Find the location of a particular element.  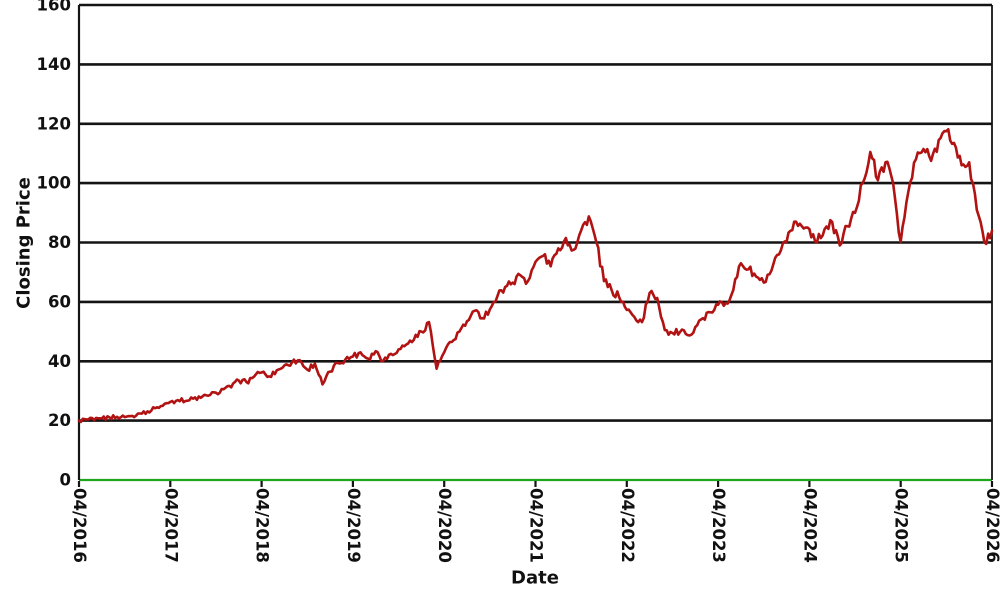

y-axis-ticks: 0 20 40 60 80 100 120 140 160 is located at coordinates (54, 245).